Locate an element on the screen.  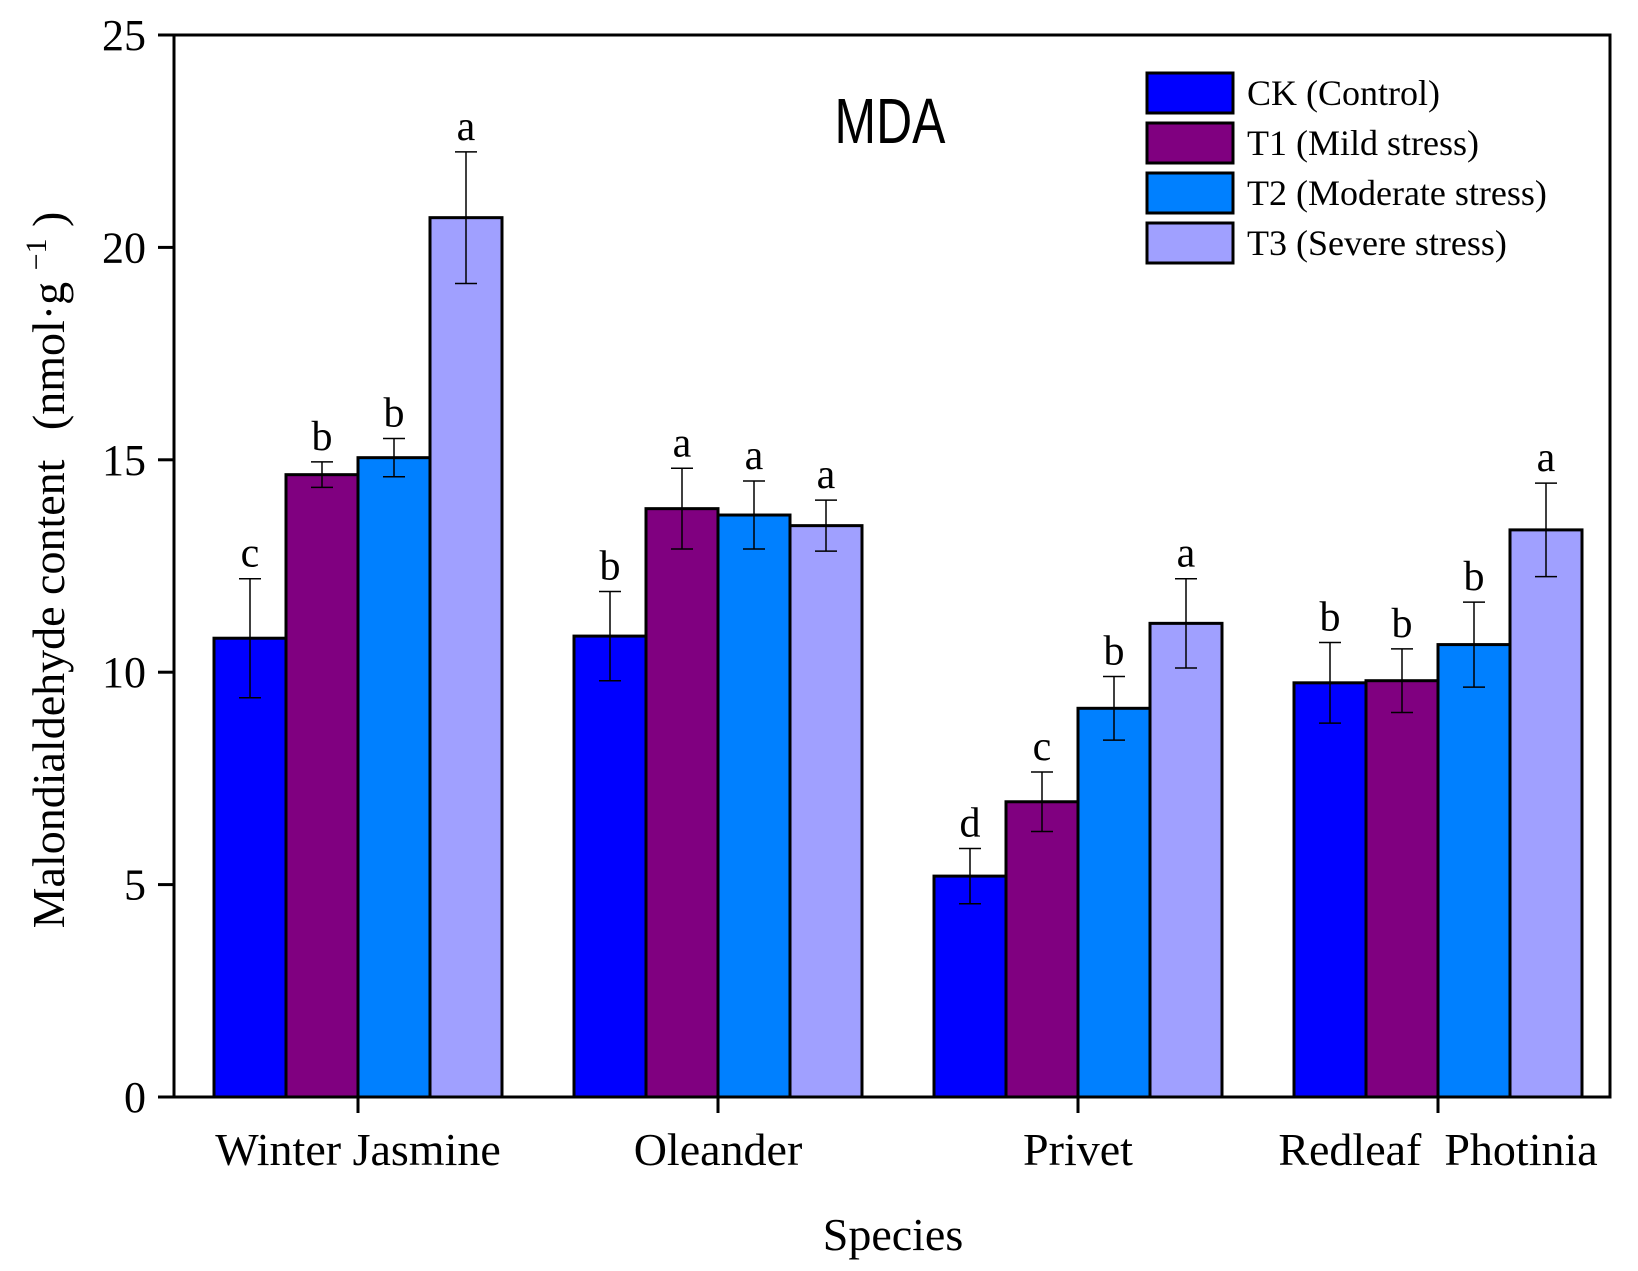
legend-label-3: T3 (Severe stress) is located at coordinates (1377, 243).